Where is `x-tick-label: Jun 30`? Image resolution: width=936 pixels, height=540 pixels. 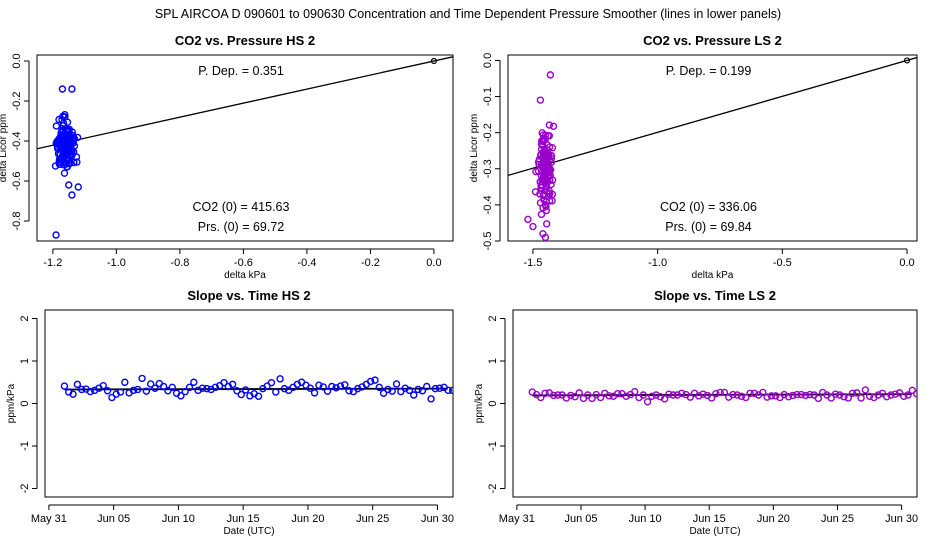 x-tick-label: Jun 30 is located at coordinates (901, 519).